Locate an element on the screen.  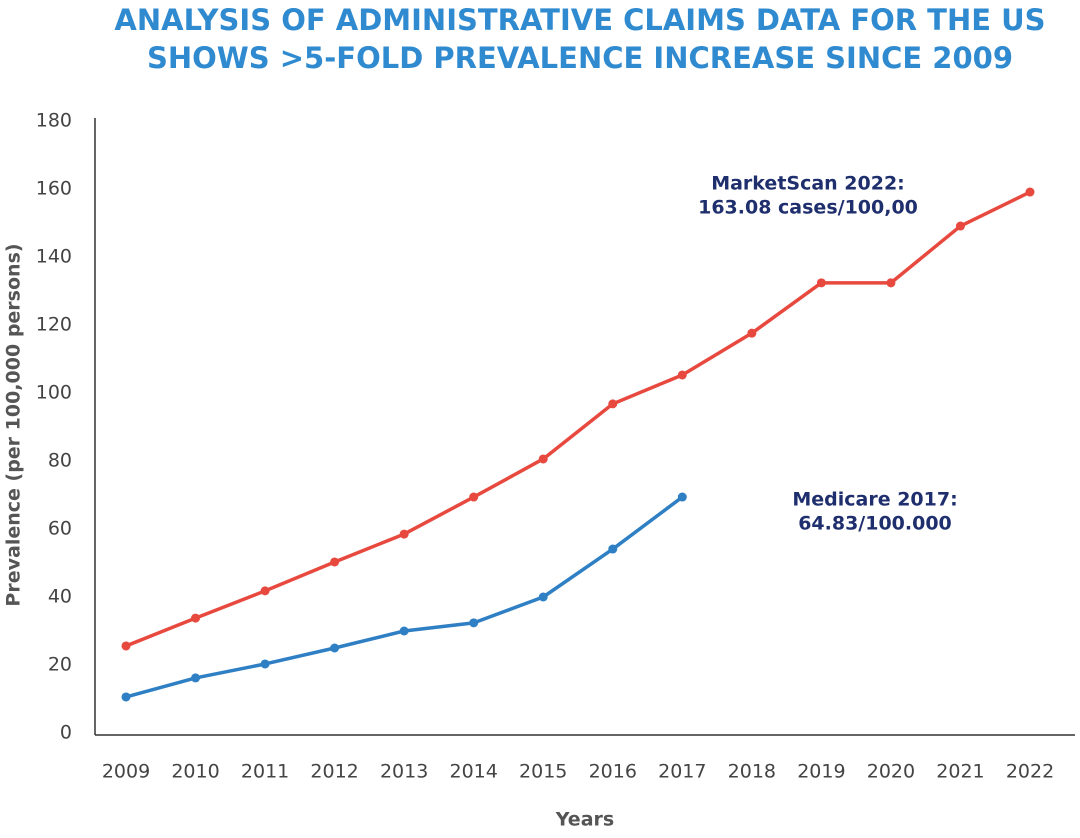
x-tick-label: 2009 is located at coordinates (126, 772).